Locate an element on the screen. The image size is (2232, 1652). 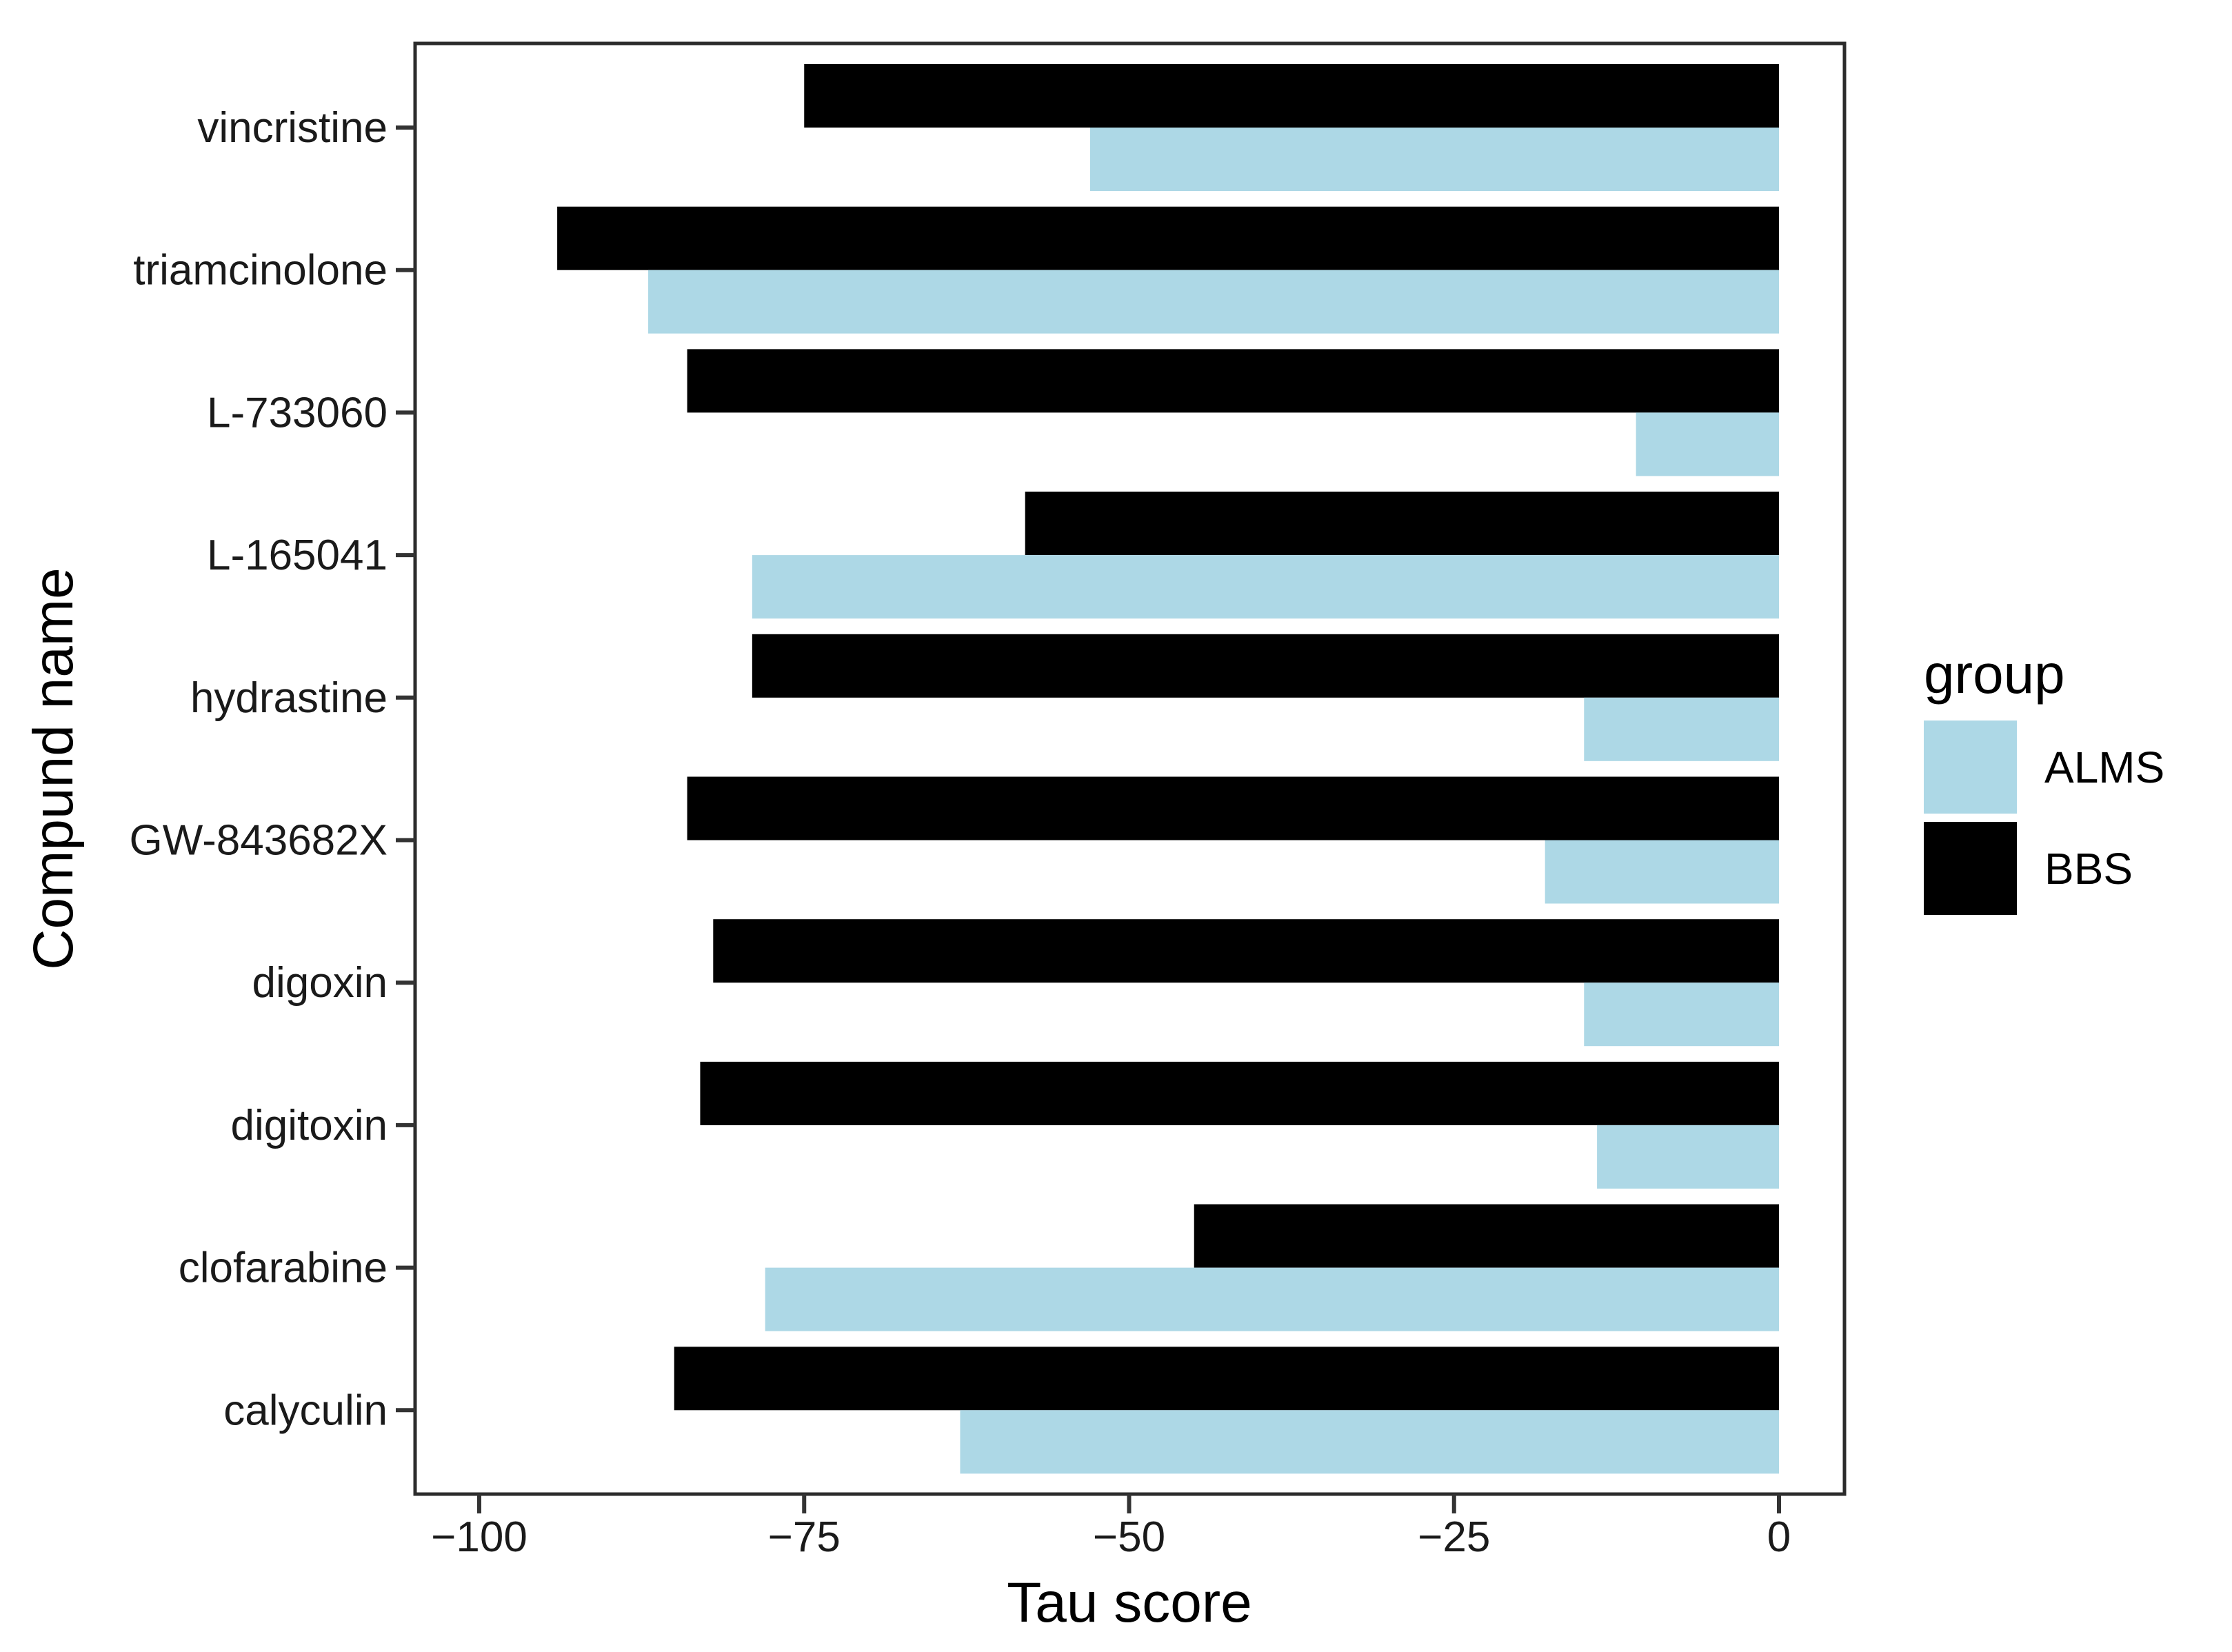
legend-label-alms: ALMS is located at coordinates (2104, 767).